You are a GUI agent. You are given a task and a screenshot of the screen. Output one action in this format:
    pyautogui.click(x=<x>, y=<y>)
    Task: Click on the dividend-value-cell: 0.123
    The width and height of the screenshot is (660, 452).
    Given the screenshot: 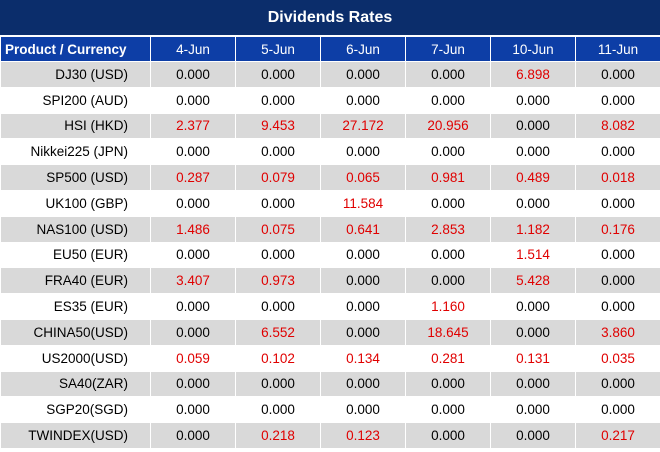 What is the action you would take?
    pyautogui.click(x=363, y=435)
    